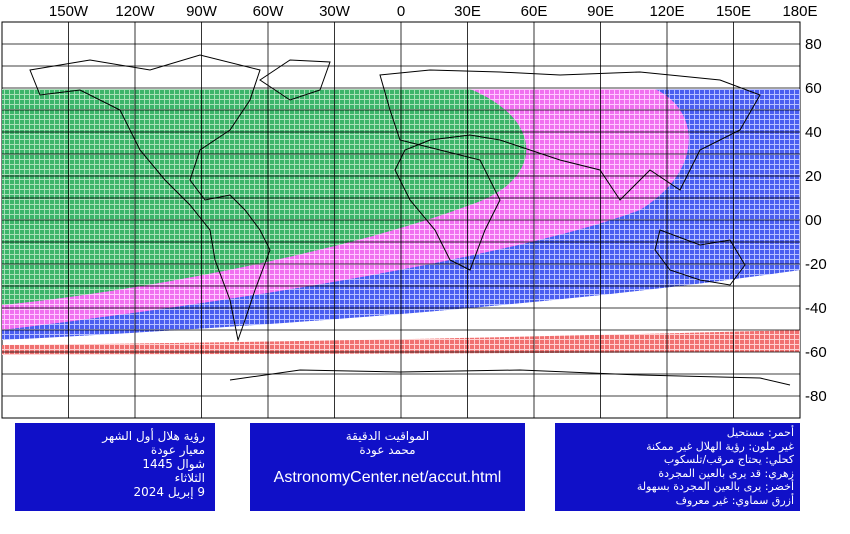 Image resolution: width=850 pixels, height=534 pixels. Describe the element at coordinates (69, 11) in the screenshot. I see `longitude-label: 150W` at that location.